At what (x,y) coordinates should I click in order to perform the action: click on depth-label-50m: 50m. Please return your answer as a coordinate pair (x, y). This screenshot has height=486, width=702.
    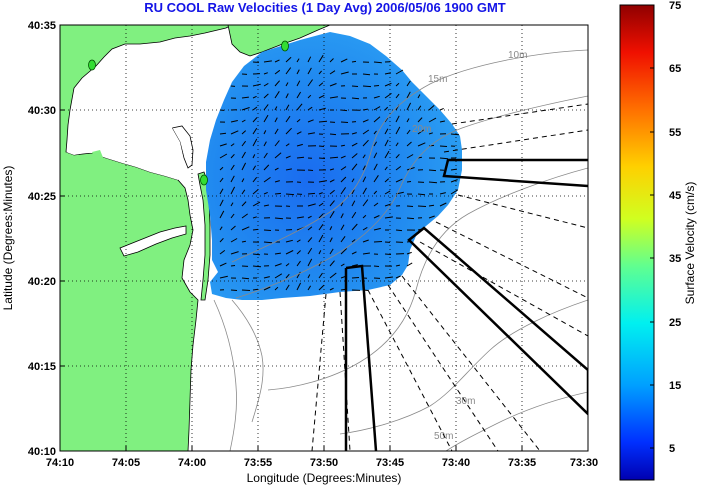
    Looking at the image, I should click on (443, 436).